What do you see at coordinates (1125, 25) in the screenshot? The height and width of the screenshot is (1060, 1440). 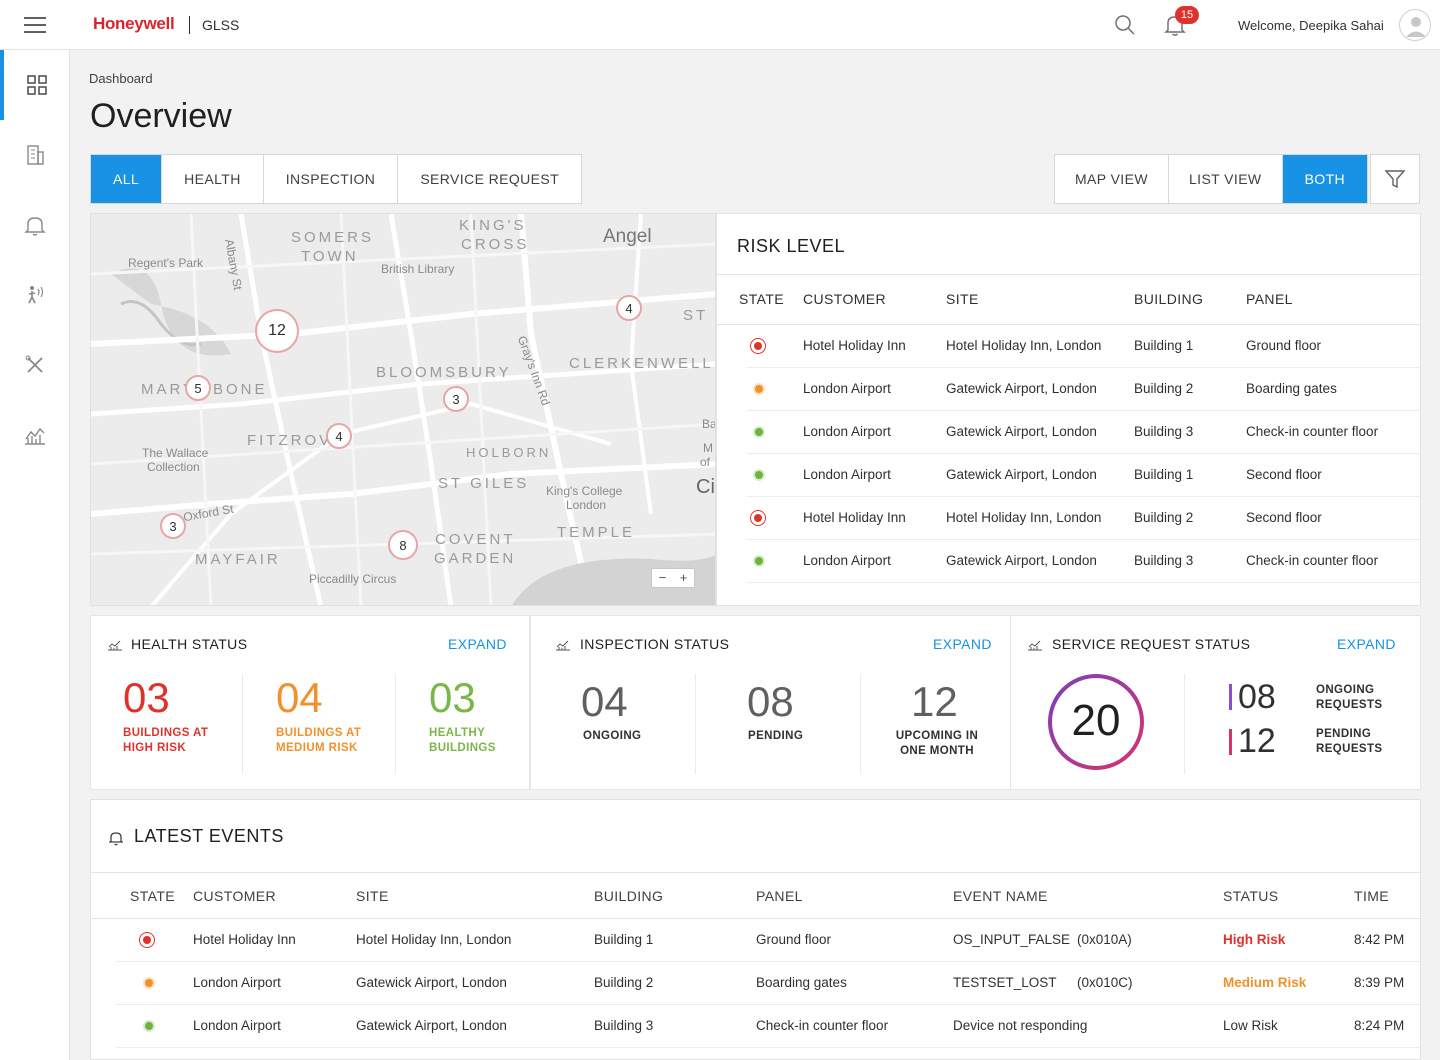 I see `search-icon` at bounding box center [1125, 25].